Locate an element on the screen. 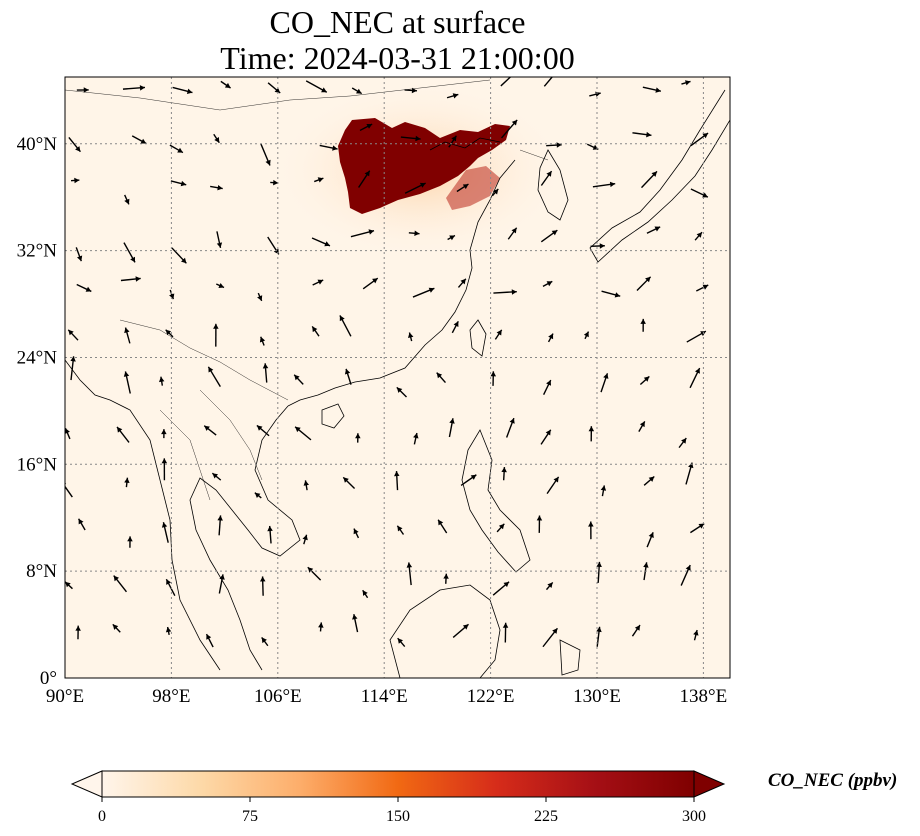  lon-tick-label: 130°E is located at coordinates (597, 696).